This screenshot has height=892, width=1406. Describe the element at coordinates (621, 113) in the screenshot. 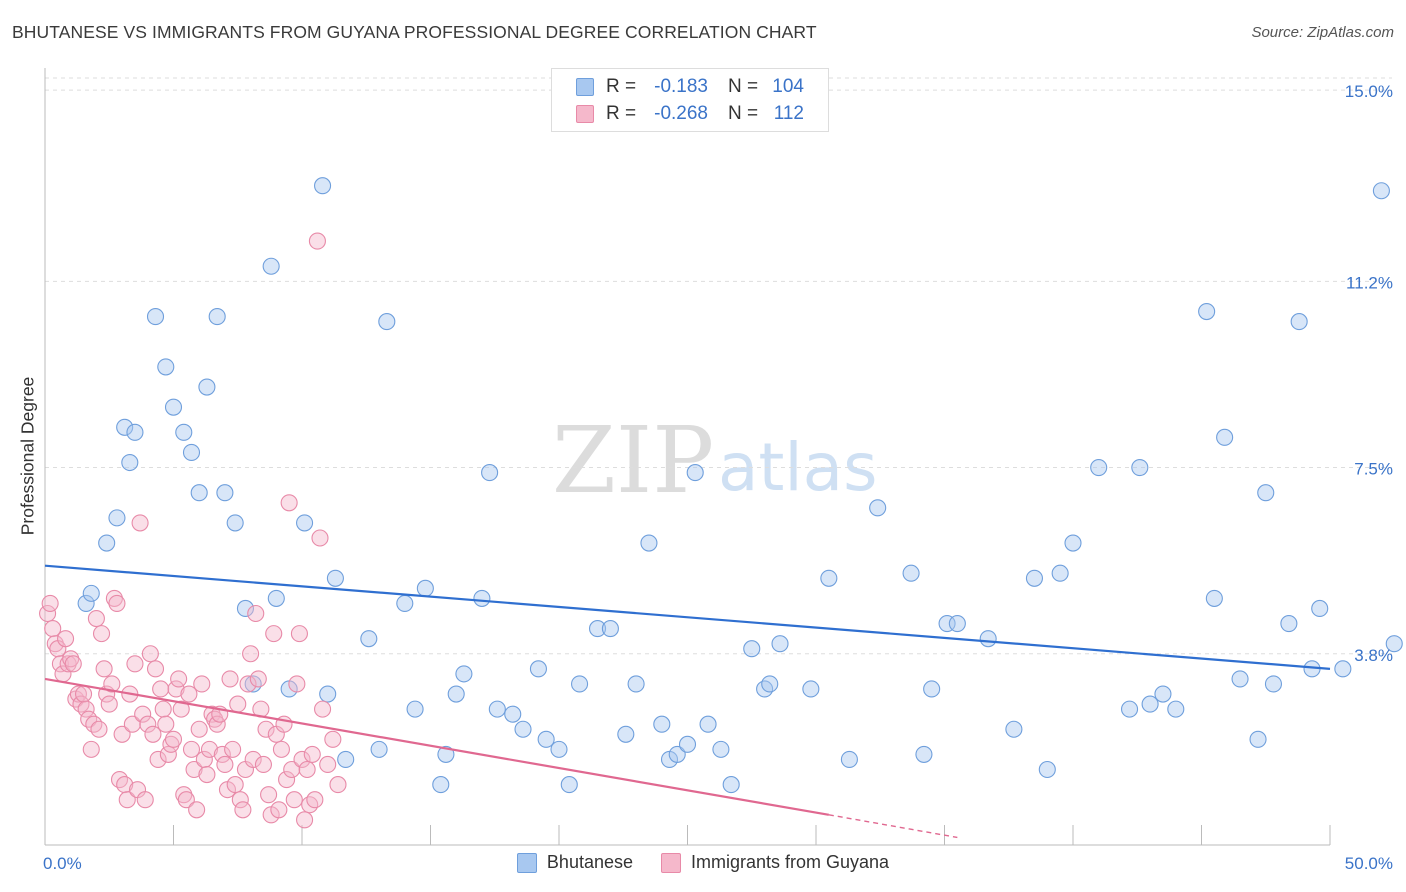

I see `legend-r-label: R =` at that location.